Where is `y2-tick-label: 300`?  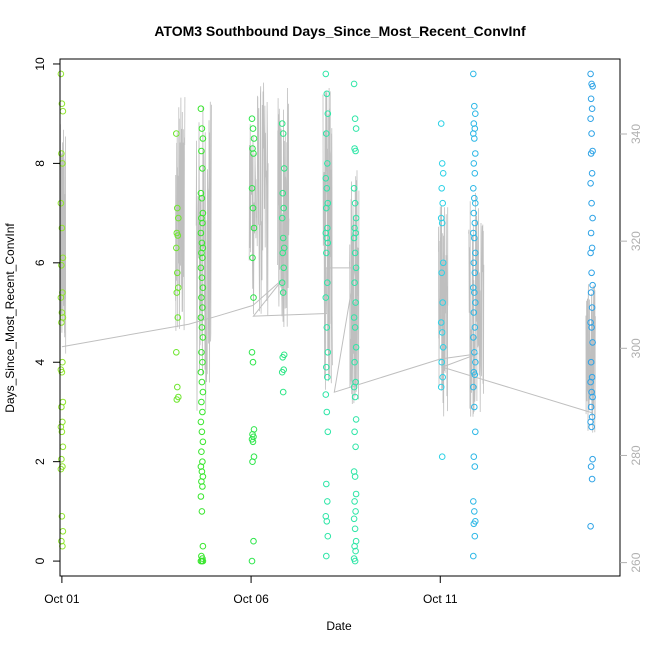 y2-tick-label: 300 is located at coordinates (636, 348).